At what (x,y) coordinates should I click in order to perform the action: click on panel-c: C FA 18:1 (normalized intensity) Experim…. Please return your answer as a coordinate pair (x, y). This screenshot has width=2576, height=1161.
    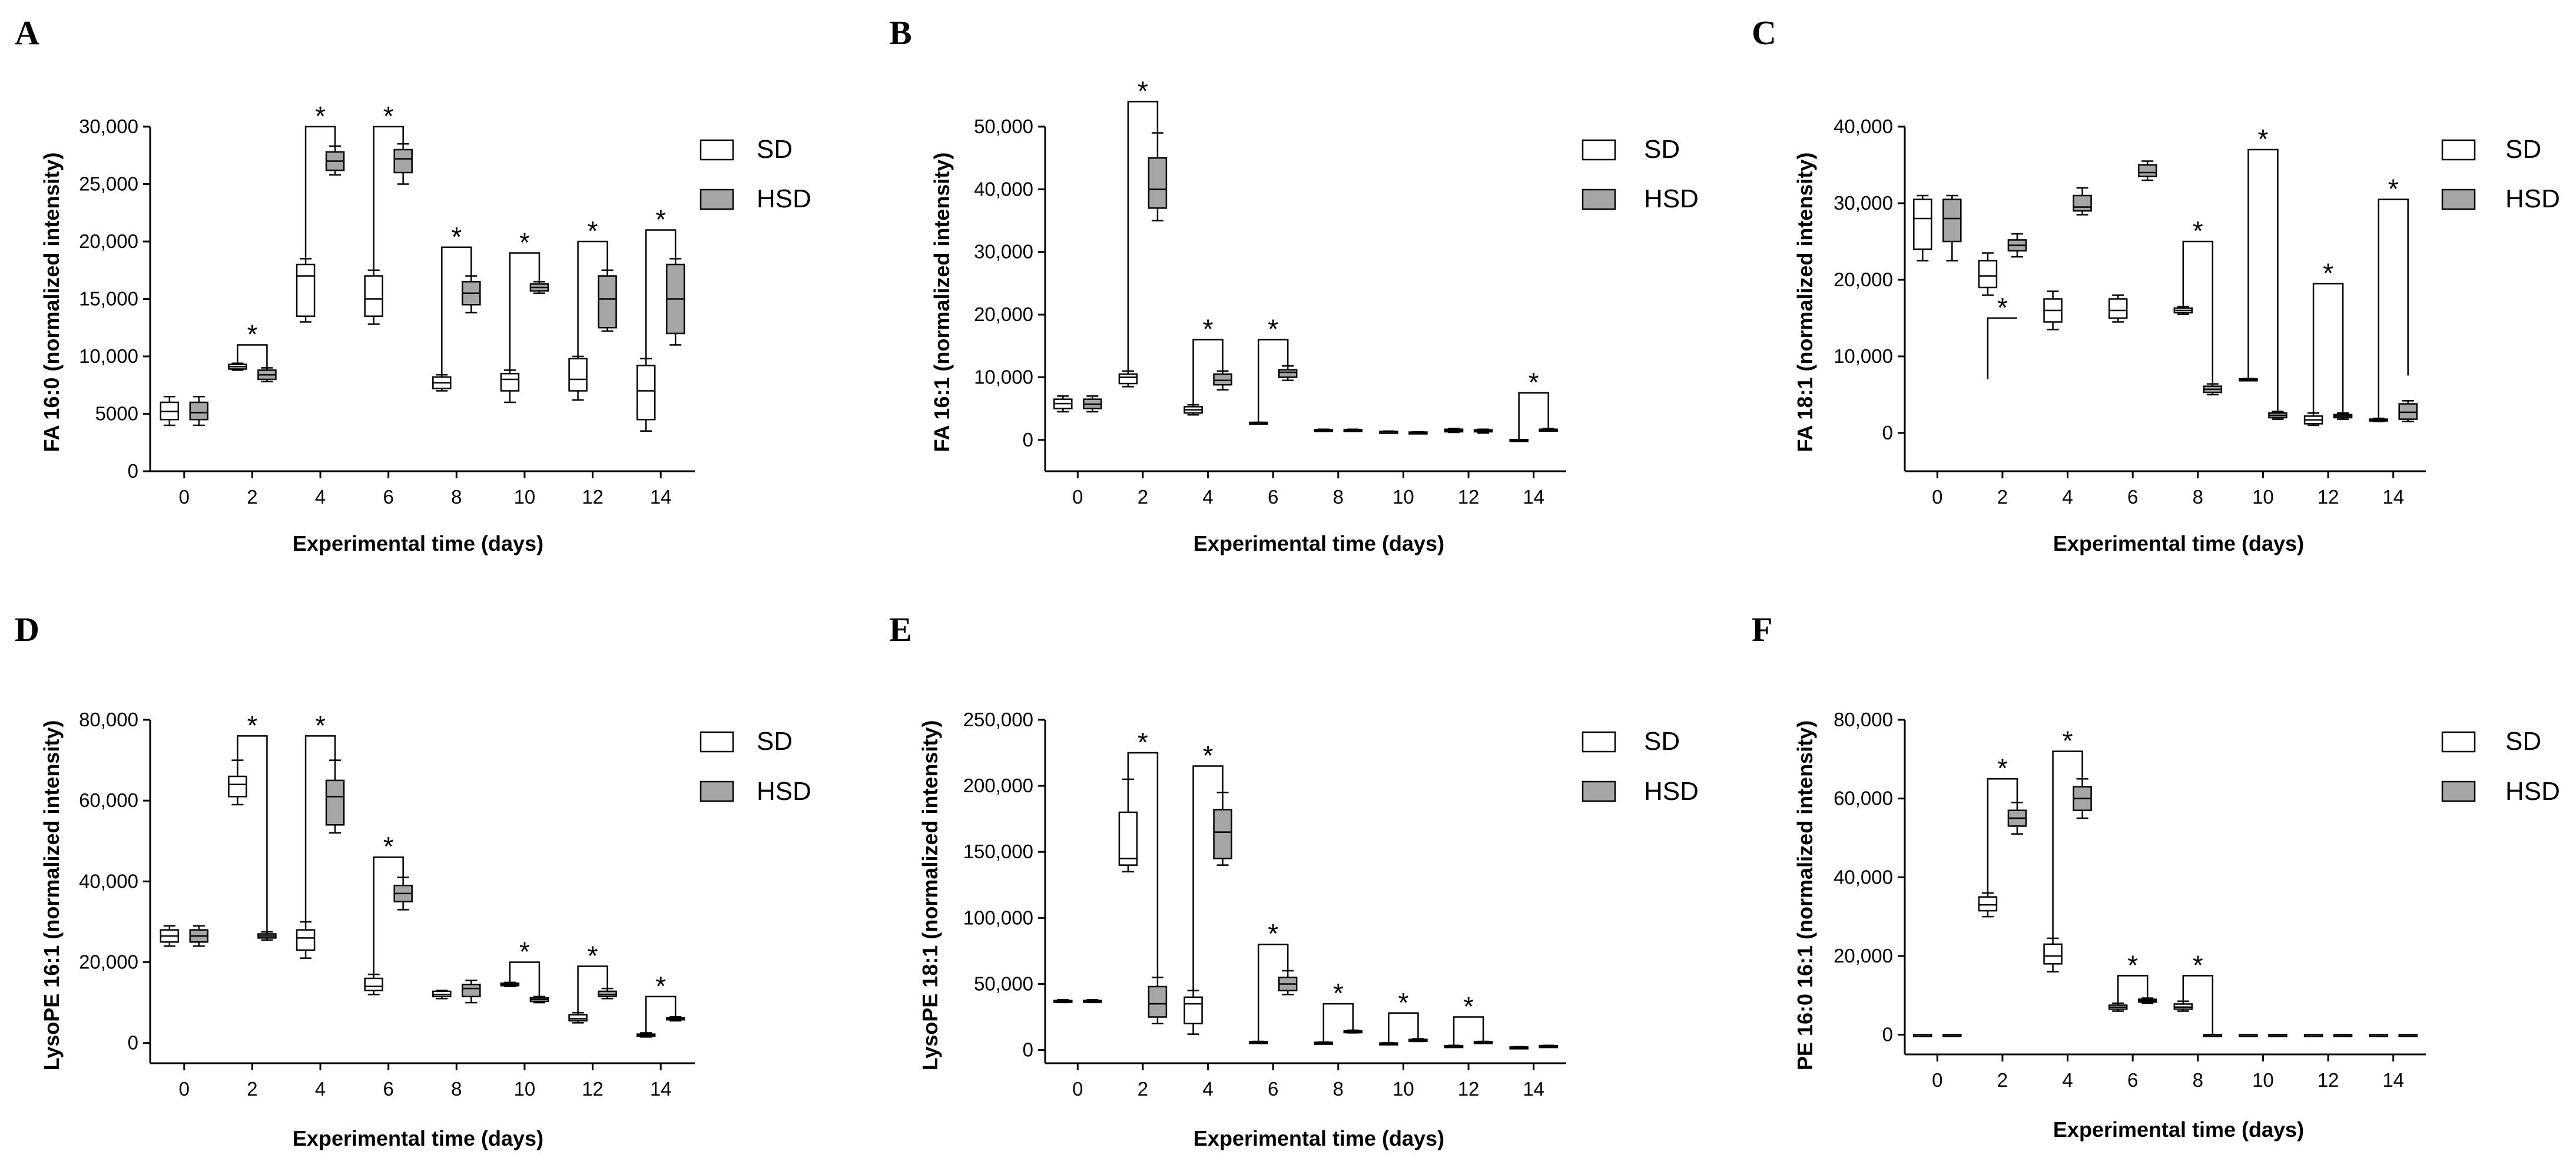
    Looking at the image, I should click on (2156, 284).